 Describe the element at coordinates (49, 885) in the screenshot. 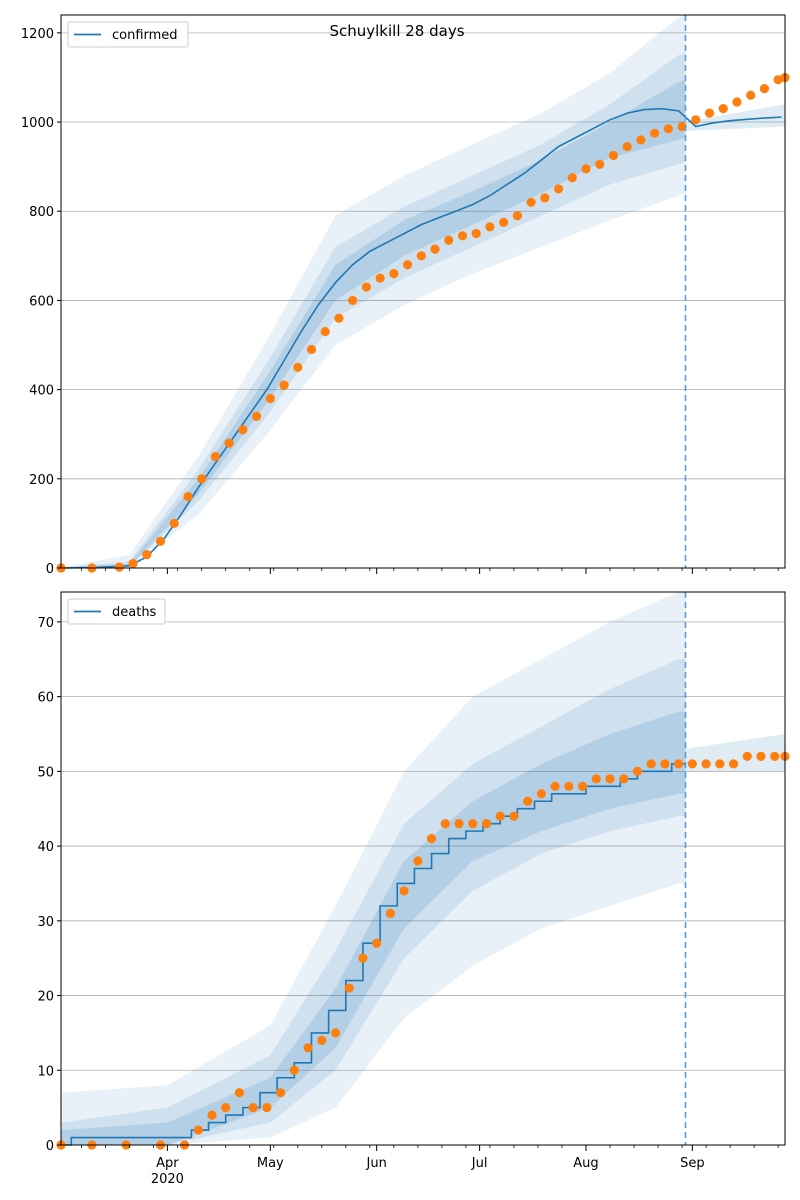

I see `y-axis-ticks: 0 10 20 30 40 50 60 70` at that location.